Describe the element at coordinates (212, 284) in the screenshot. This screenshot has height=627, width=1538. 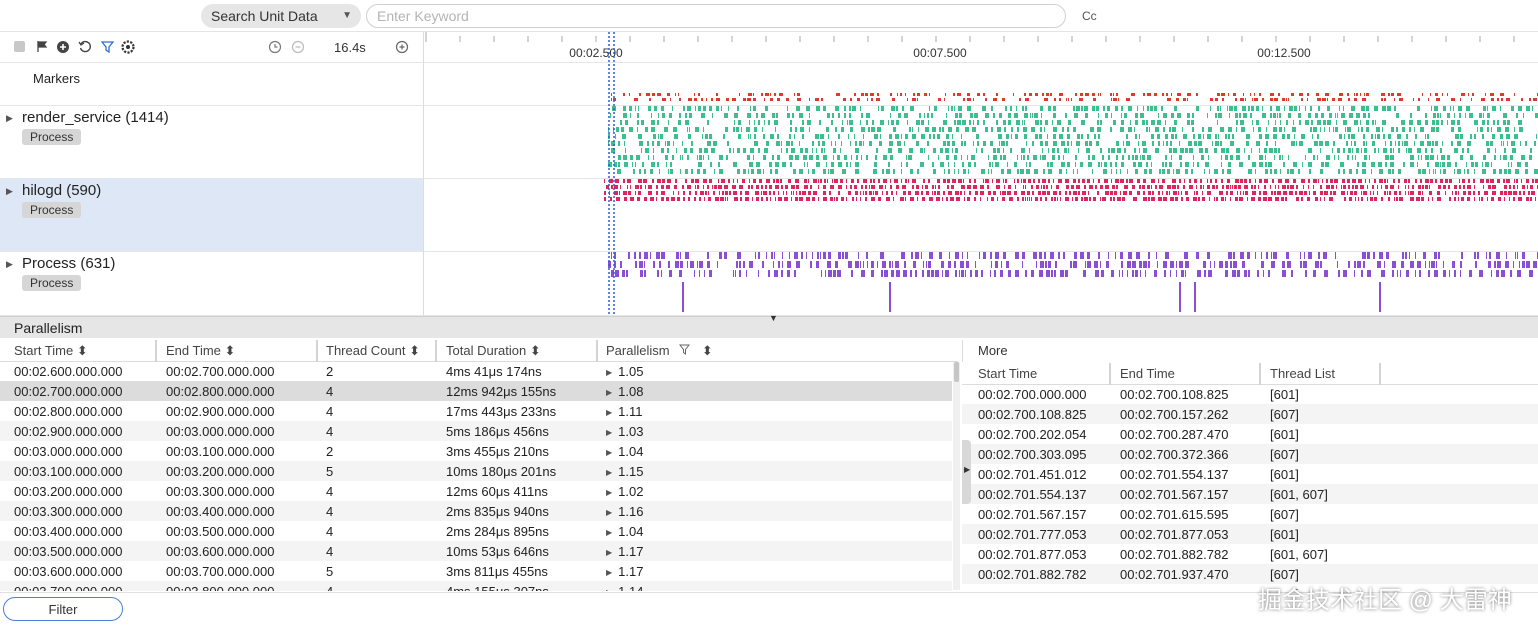
I see `lane-process-631: ▶ Process (631) Process` at that location.